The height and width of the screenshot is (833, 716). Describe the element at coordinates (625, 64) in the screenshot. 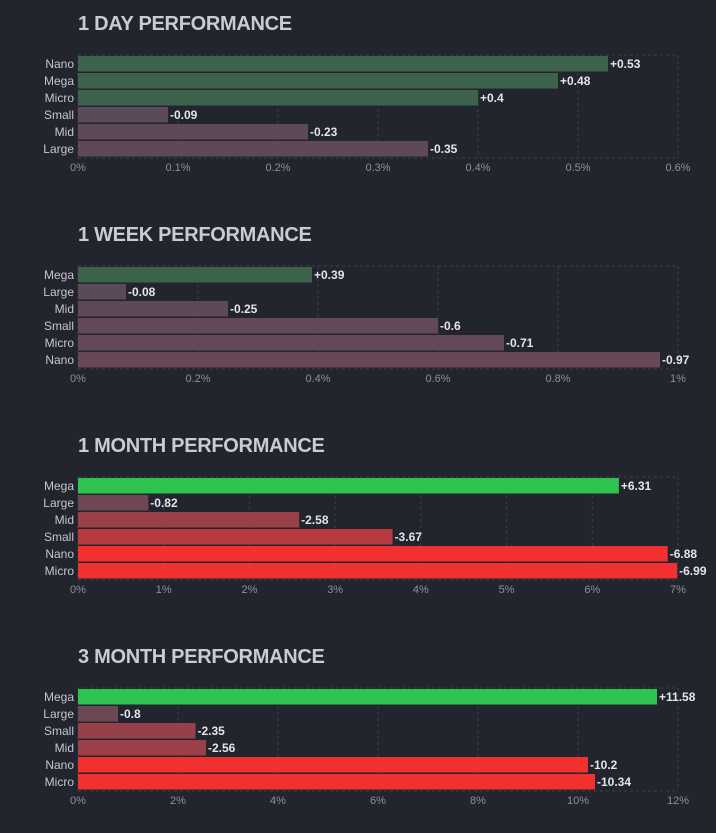

I see `value-label: +0.53` at that location.